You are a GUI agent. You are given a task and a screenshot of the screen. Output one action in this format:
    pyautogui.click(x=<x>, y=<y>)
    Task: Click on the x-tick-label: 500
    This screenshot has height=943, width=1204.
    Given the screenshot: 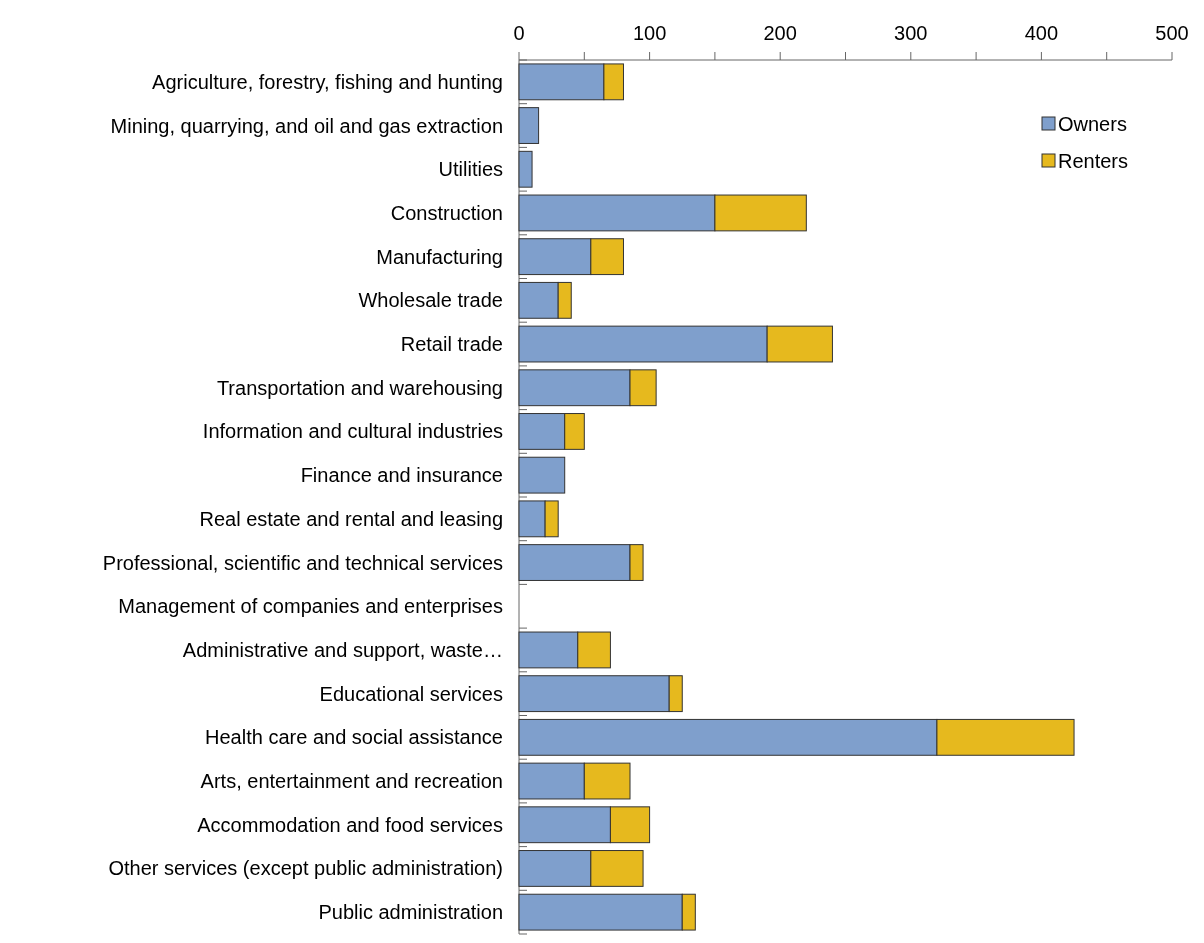 What is the action you would take?
    pyautogui.click(x=1172, y=33)
    